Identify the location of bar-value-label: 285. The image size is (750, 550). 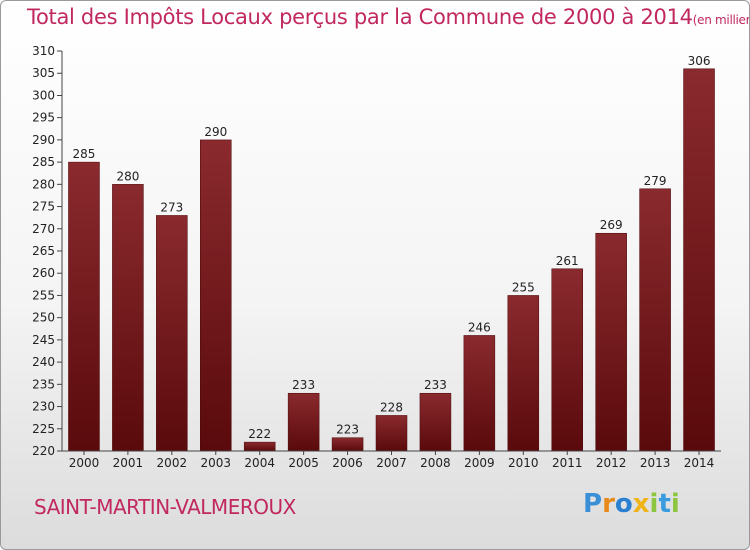
(84, 154).